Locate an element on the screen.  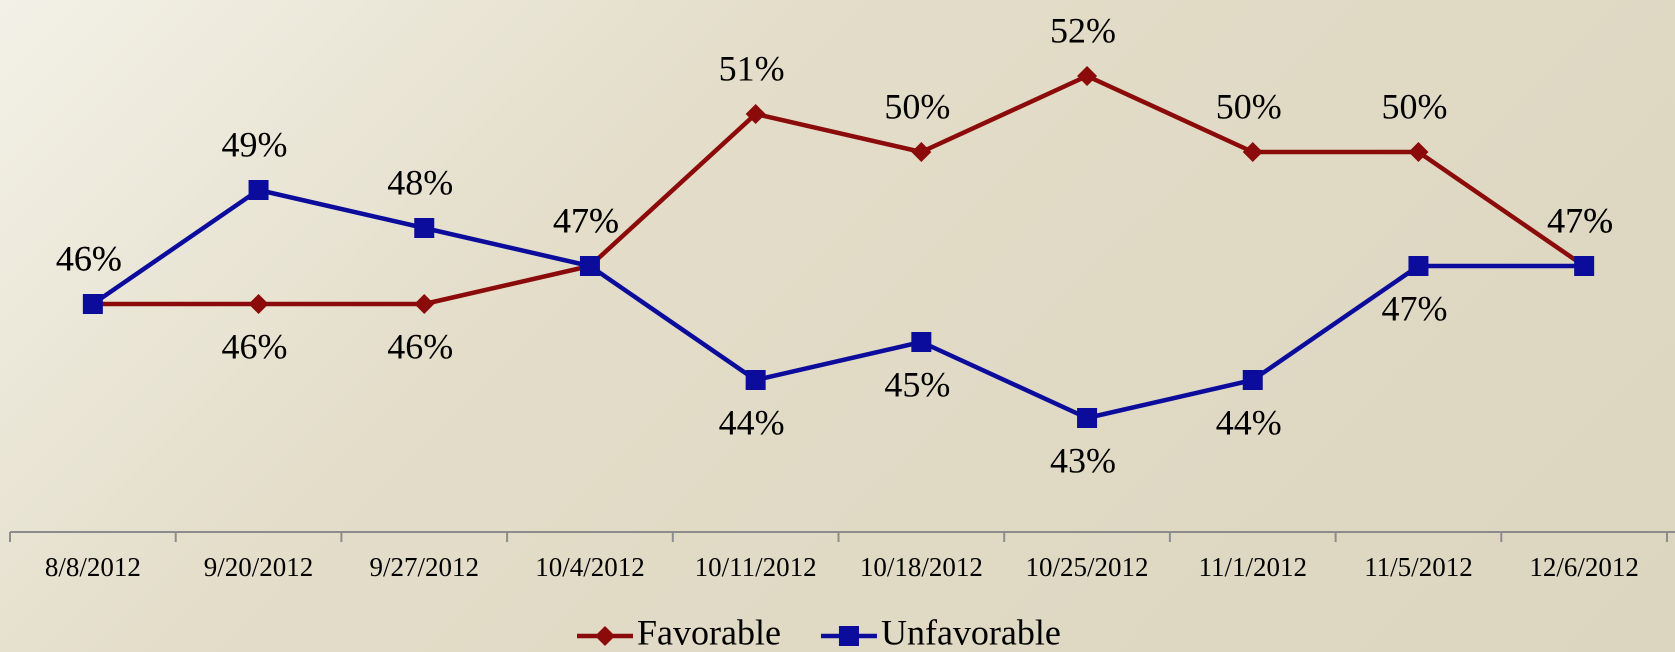
x-tick-label: 10/4/2012 is located at coordinates (590, 567).